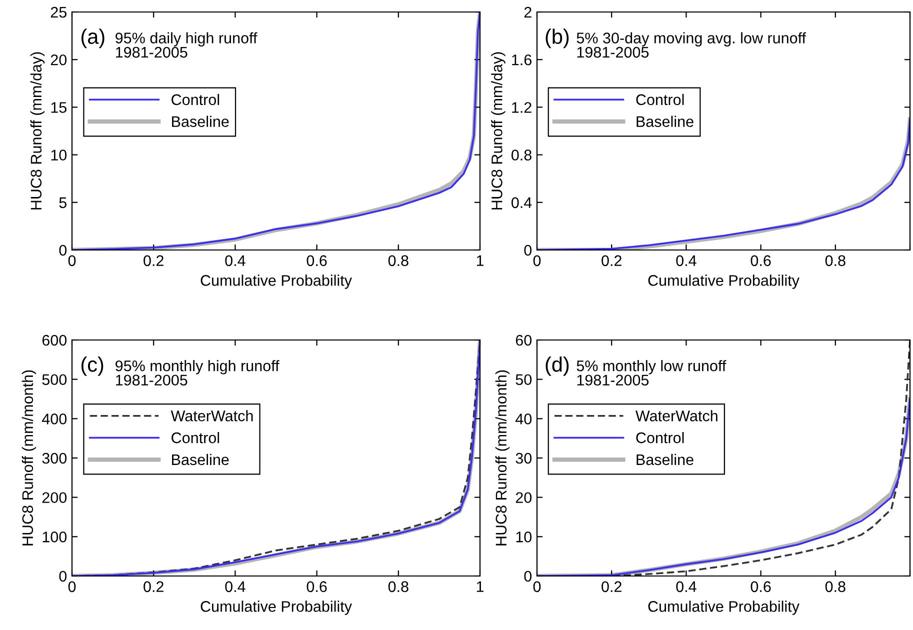  What do you see at coordinates (62, 202) in the screenshot?
I see `y-tick-label: 5` at bounding box center [62, 202].